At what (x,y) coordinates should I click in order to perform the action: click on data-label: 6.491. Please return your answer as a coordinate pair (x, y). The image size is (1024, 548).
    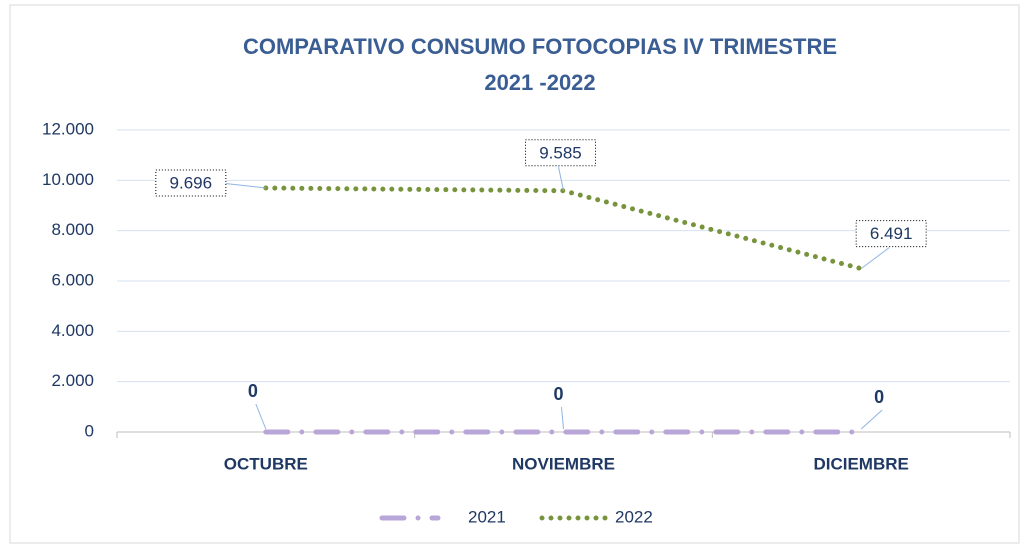
    Looking at the image, I should click on (891, 233).